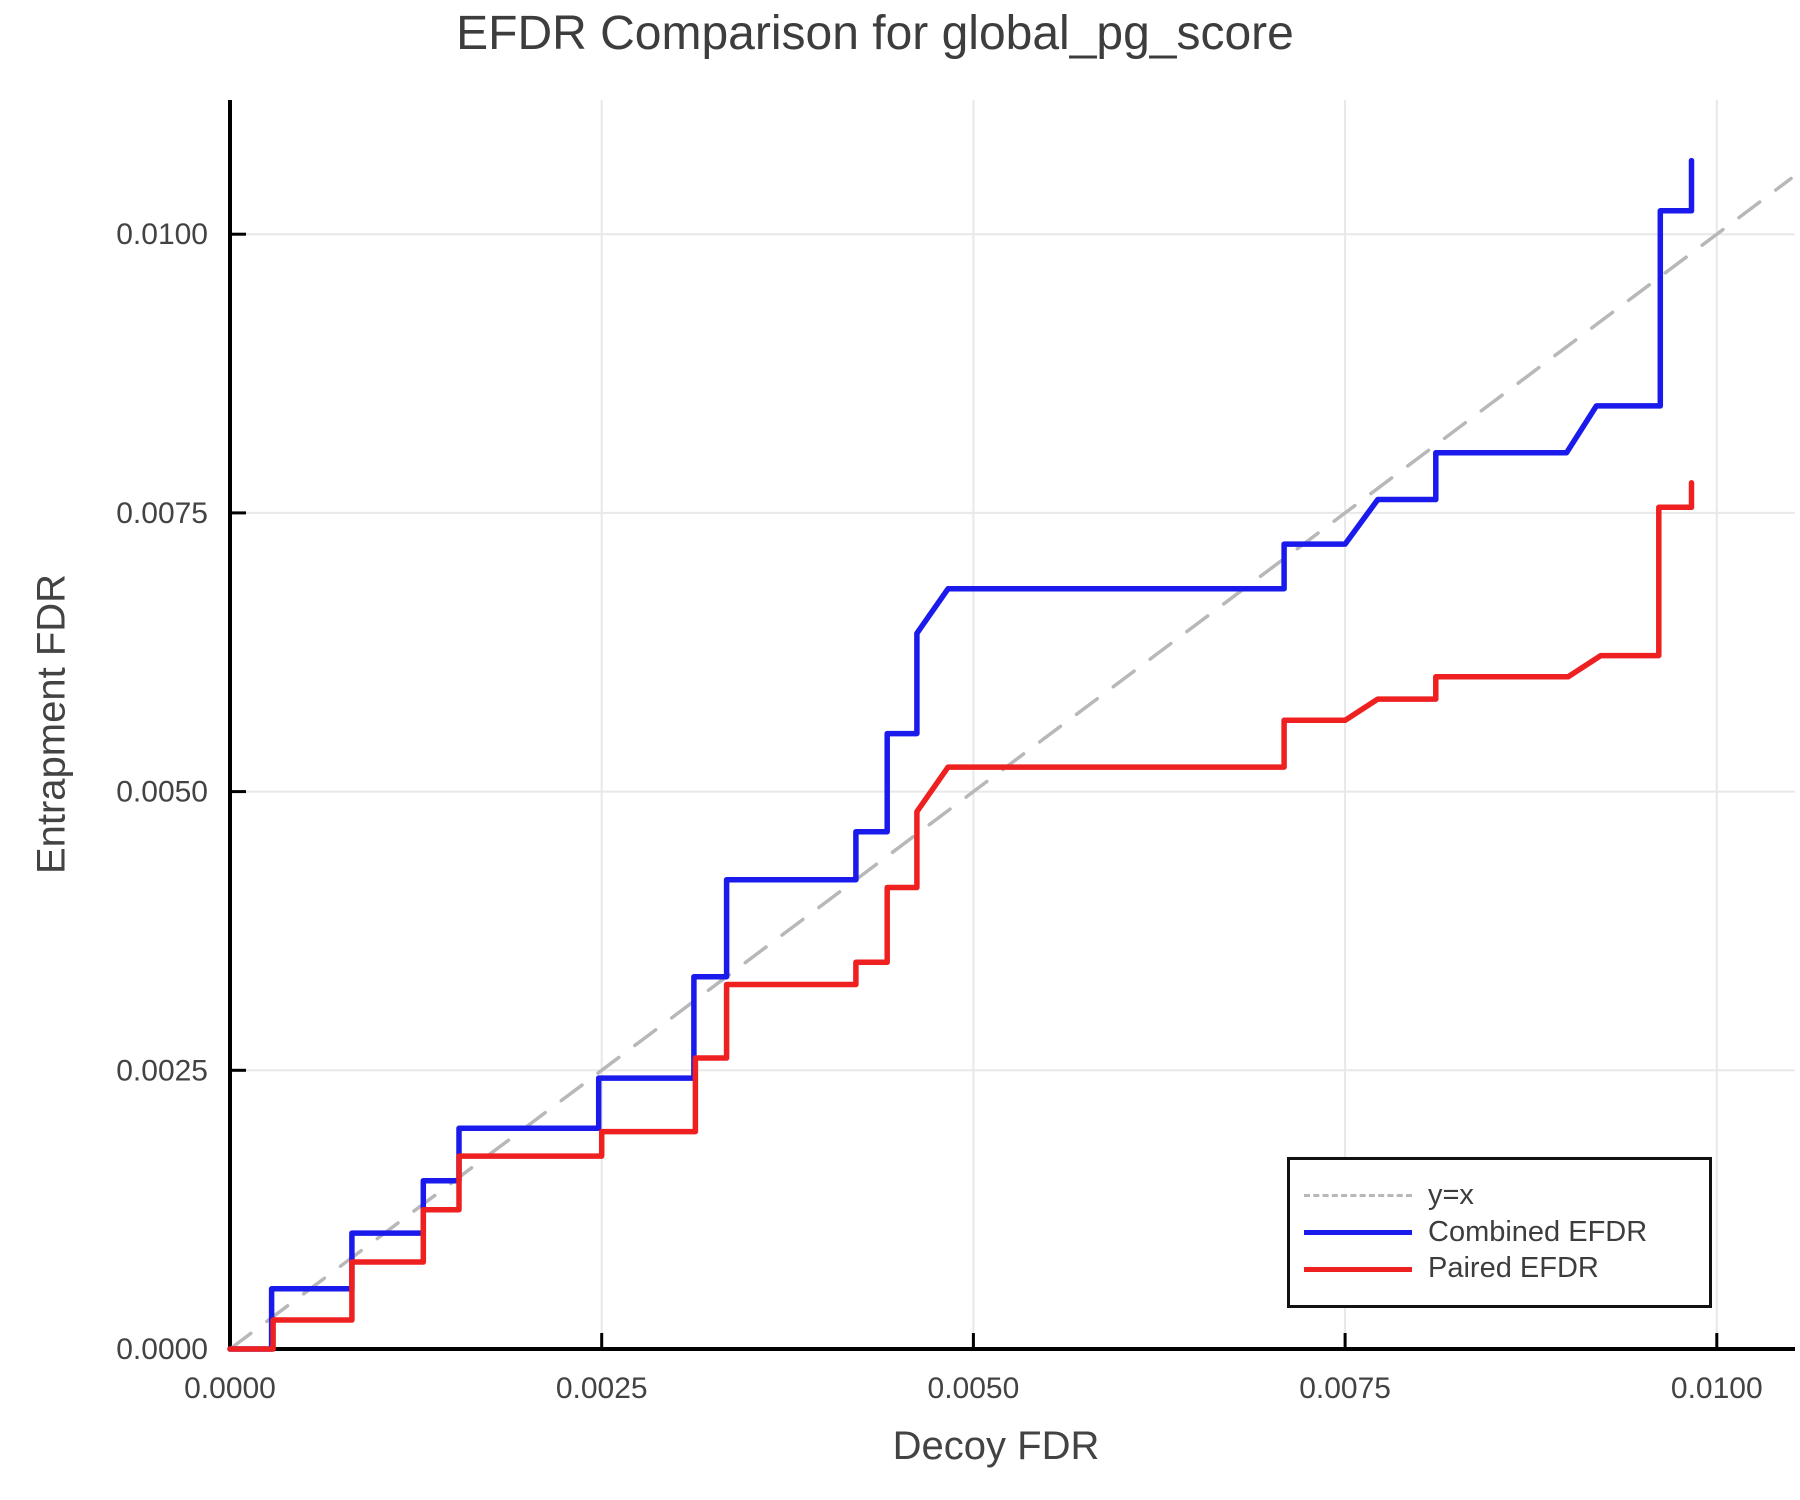 The image size is (1800, 1500). I want to click on y-tick-label: 0.0075, so click(162, 513).